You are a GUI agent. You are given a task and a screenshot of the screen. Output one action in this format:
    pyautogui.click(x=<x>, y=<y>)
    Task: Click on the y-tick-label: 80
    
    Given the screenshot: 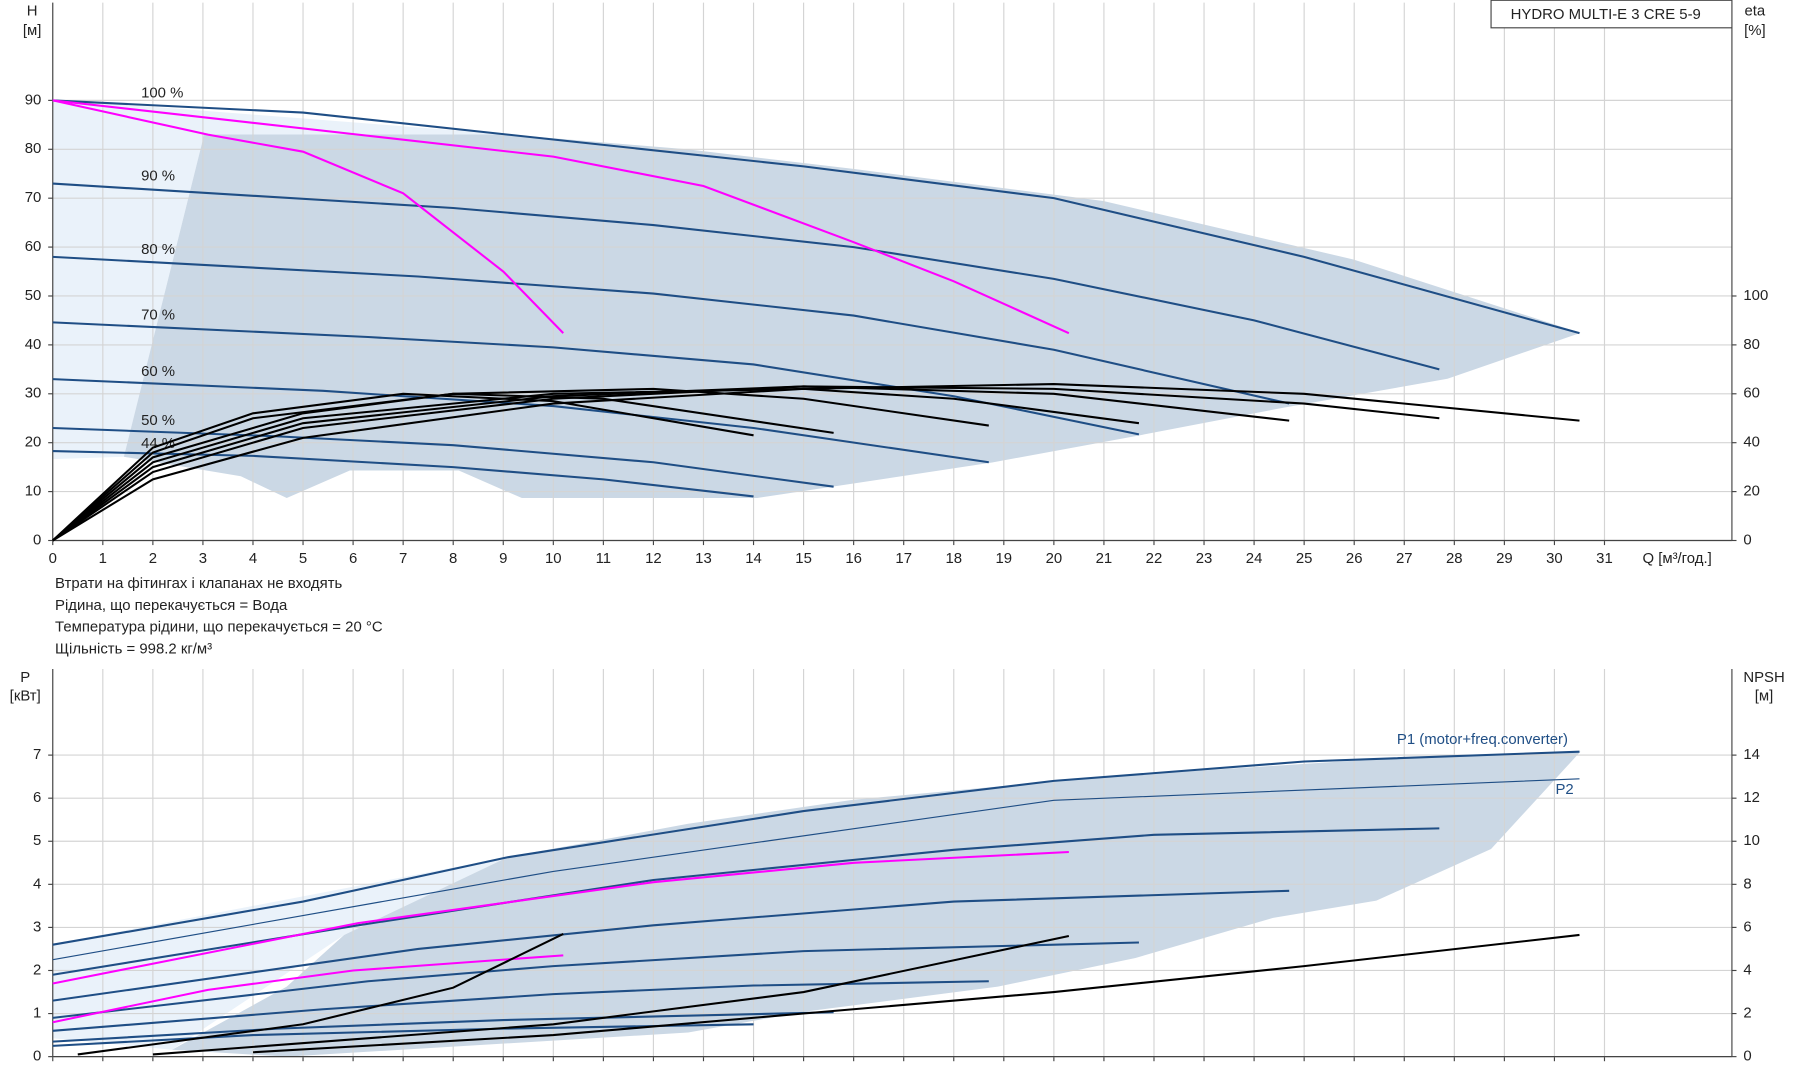 What is the action you would take?
    pyautogui.click(x=33, y=149)
    